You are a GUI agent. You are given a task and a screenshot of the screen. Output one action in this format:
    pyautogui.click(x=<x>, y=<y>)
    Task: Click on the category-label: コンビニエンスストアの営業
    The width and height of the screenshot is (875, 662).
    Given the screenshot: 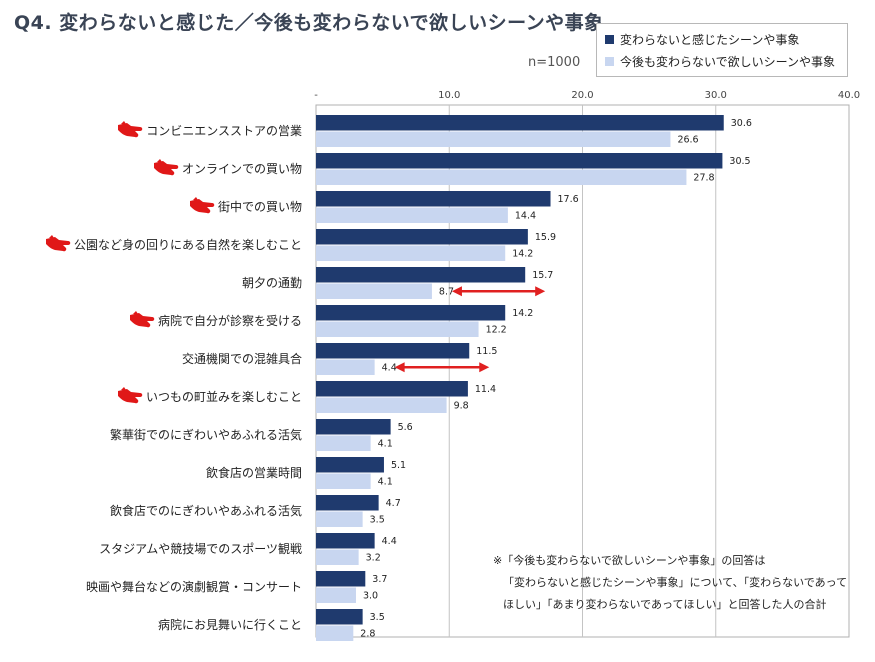 What is the action you would take?
    pyautogui.click(x=224, y=131)
    